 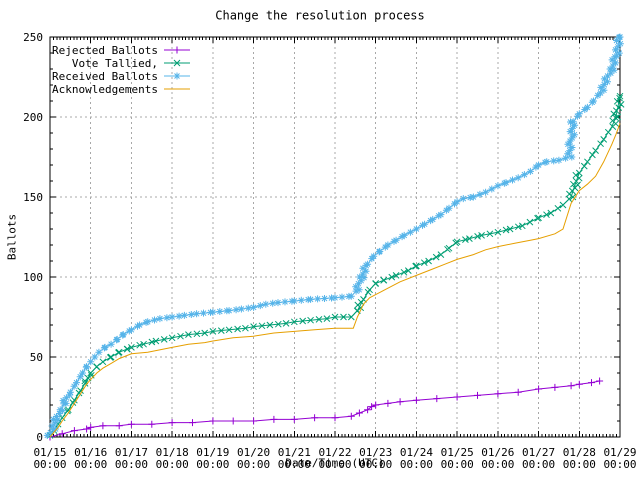 What do you see at coordinates (294, 452) in the screenshot?
I see `x-tick-date: 01/21` at bounding box center [294, 452].